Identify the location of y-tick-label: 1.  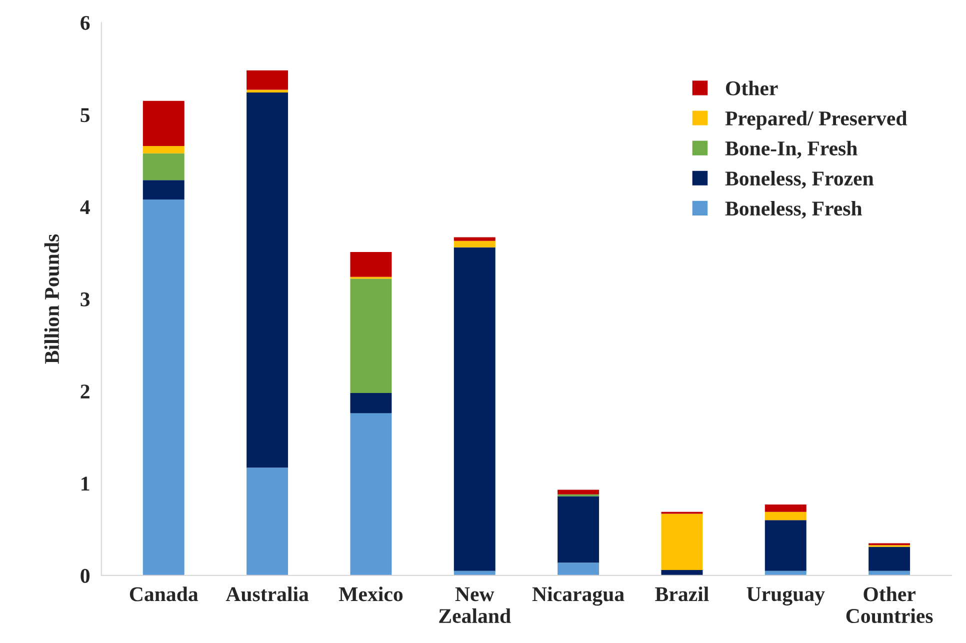
(86, 483).